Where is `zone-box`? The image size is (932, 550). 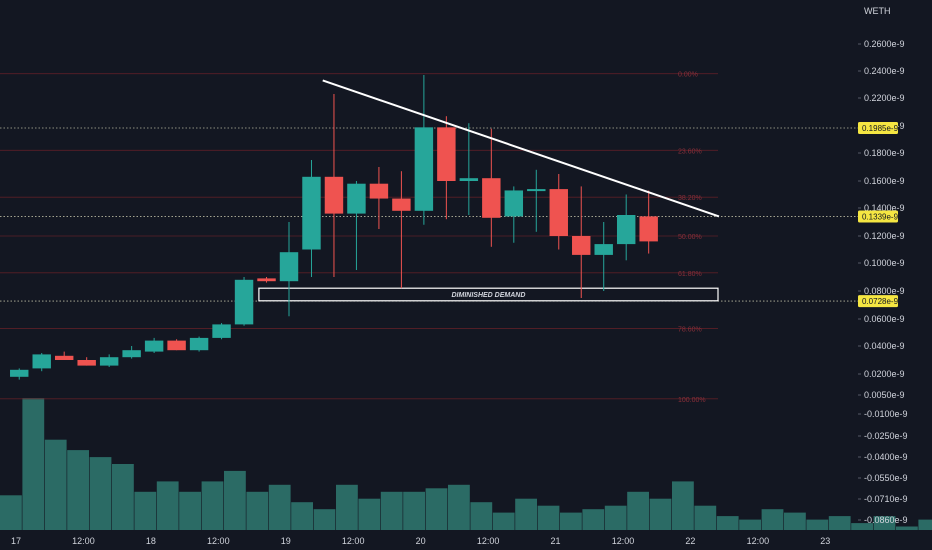
zone-box is located at coordinates (488, 294).